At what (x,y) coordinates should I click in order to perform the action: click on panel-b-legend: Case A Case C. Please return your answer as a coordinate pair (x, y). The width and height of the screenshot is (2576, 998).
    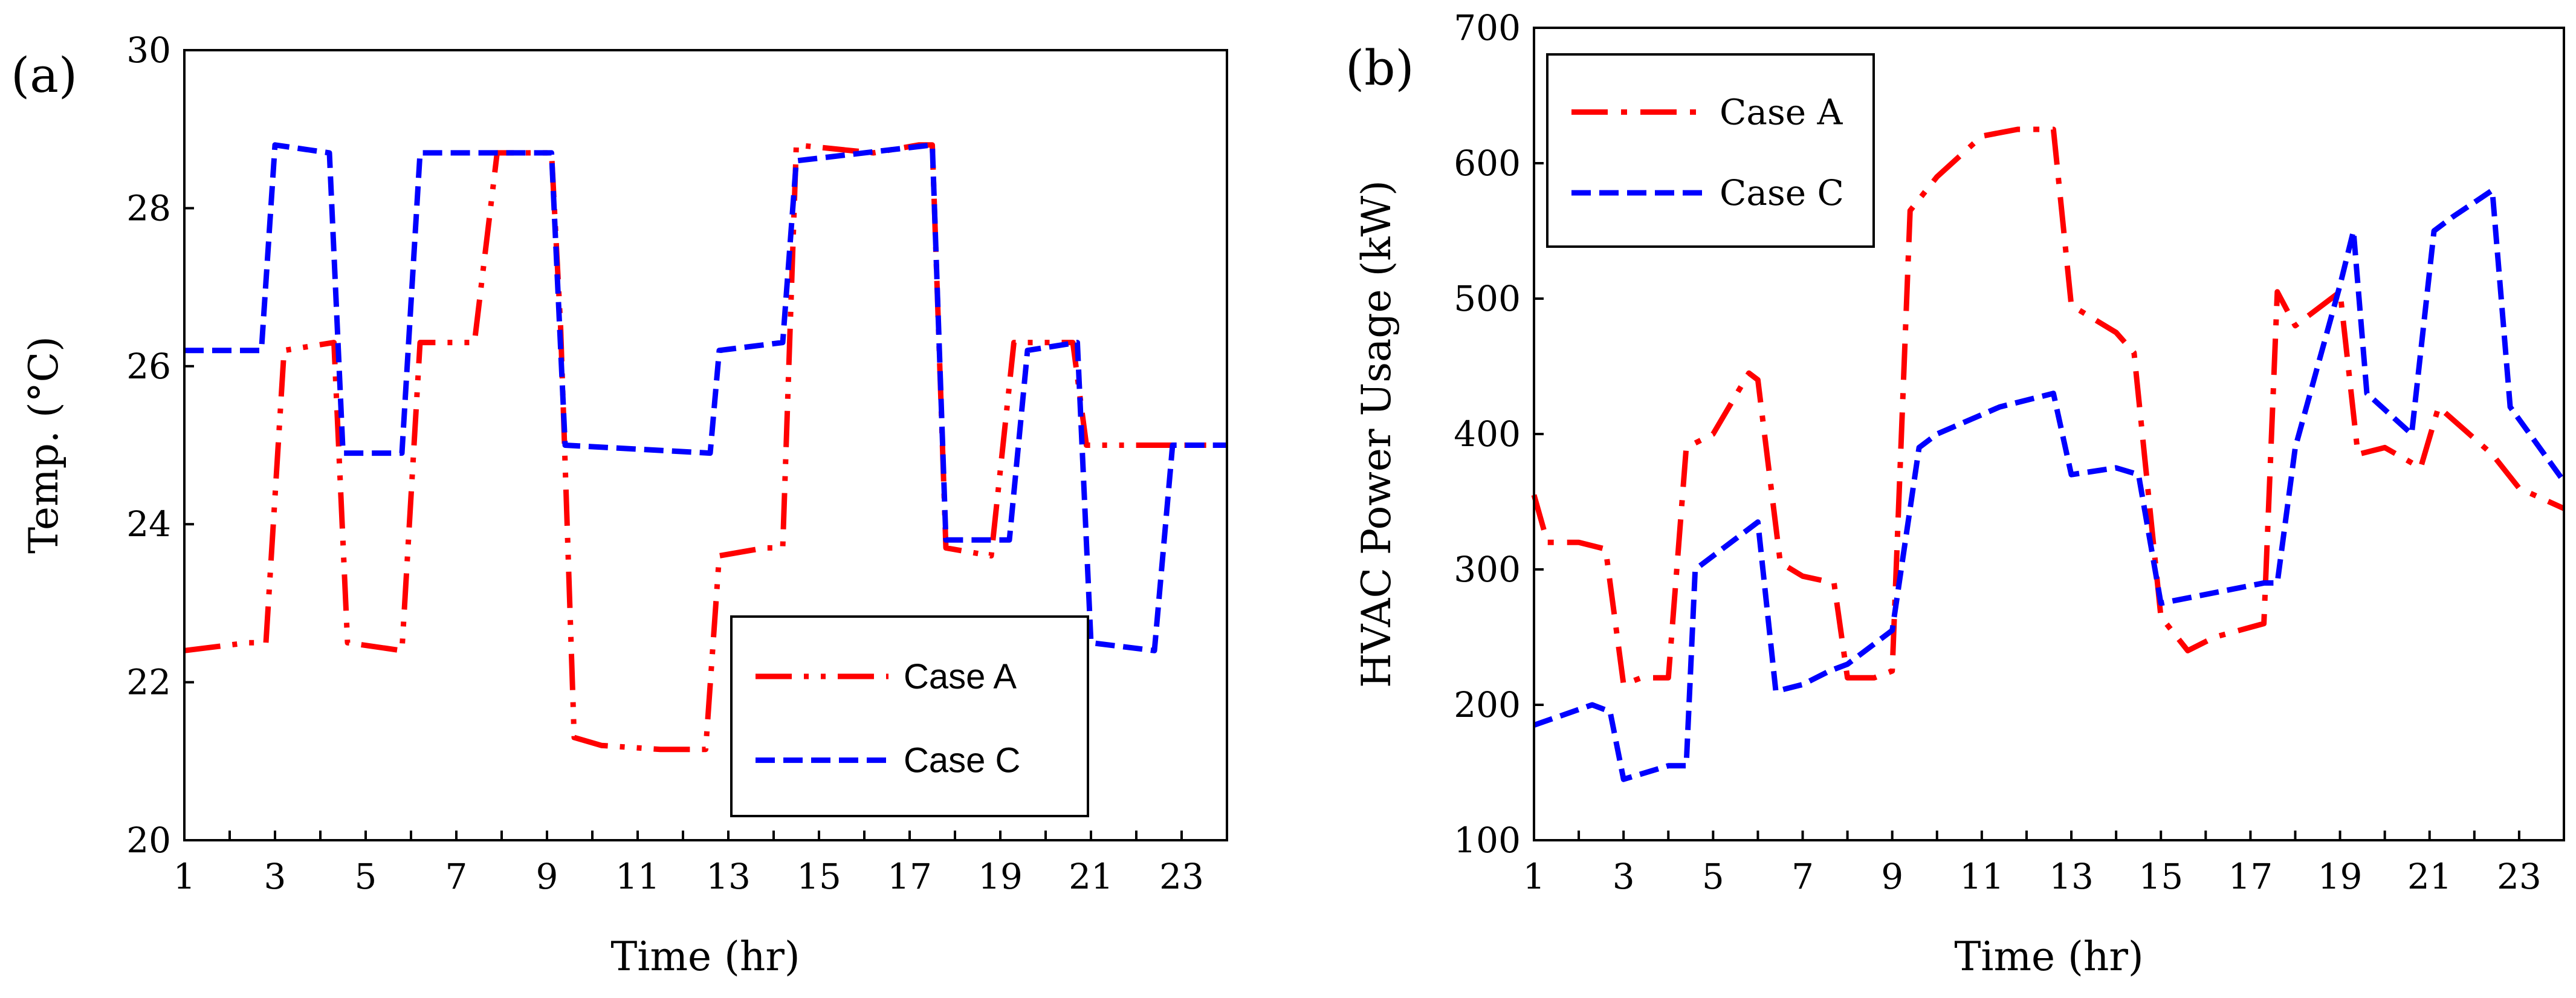
    Looking at the image, I should click on (1710, 150).